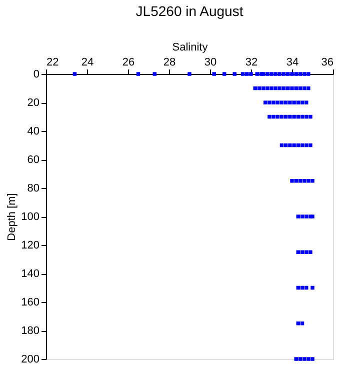 The width and height of the screenshot is (341, 384). I want to click on y-tick-label: 200, so click(30, 360).